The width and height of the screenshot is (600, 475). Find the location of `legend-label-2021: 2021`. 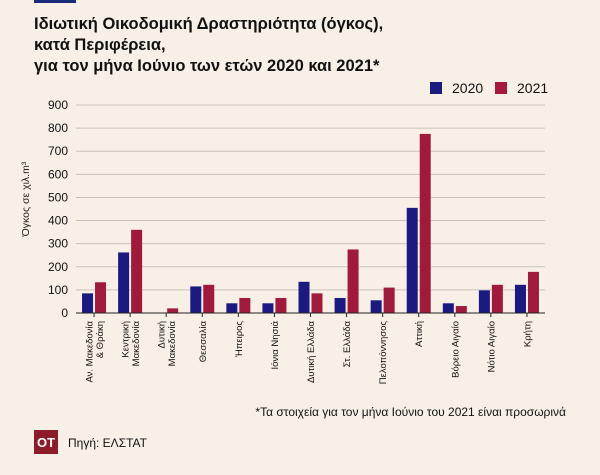

legend-label-2021: 2021 is located at coordinates (533, 88).